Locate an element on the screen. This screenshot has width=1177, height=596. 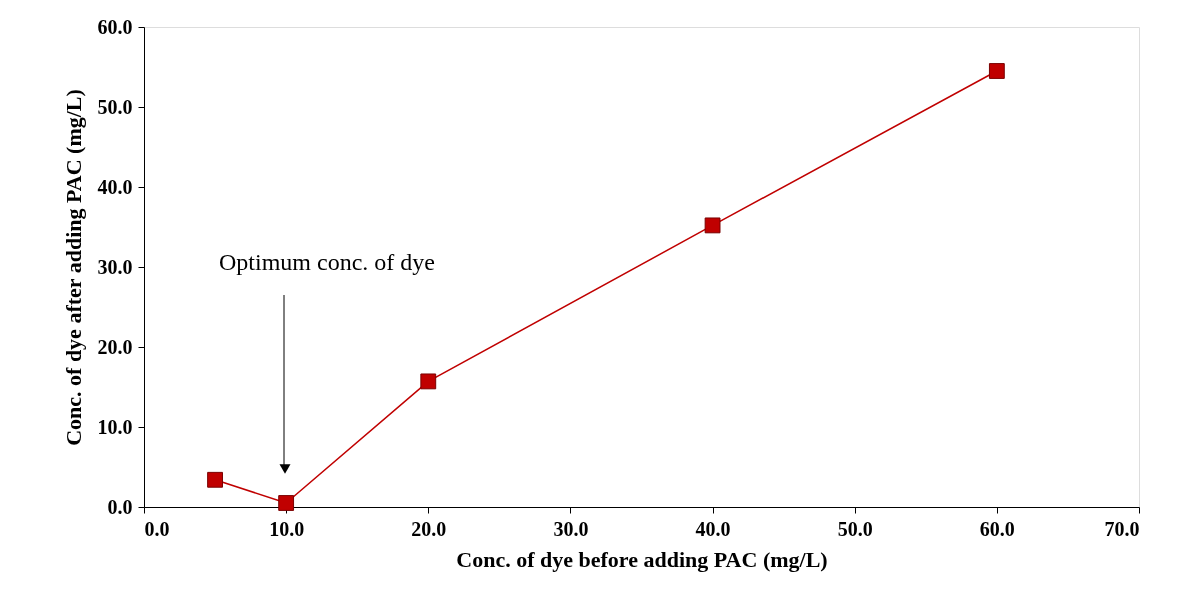
y-tick-label: 30.0 is located at coordinates (115, 266).